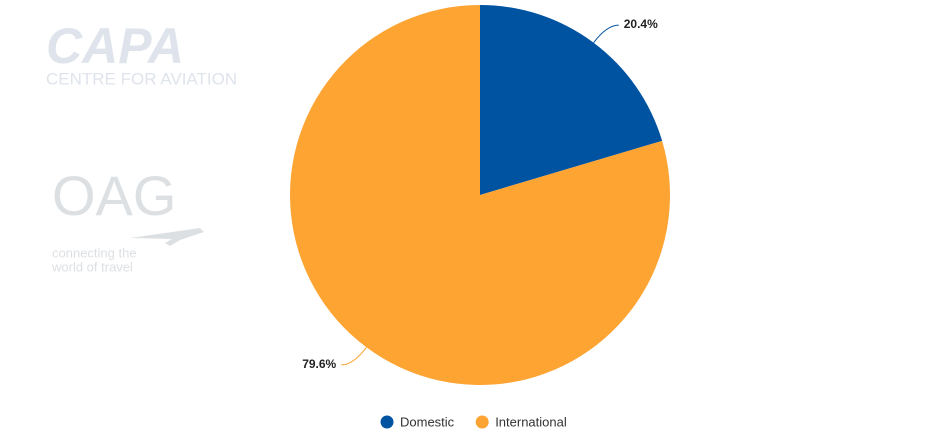 This screenshot has width=925, height=444. What do you see at coordinates (641, 24) in the screenshot?
I see `data-label: 20.4%` at bounding box center [641, 24].